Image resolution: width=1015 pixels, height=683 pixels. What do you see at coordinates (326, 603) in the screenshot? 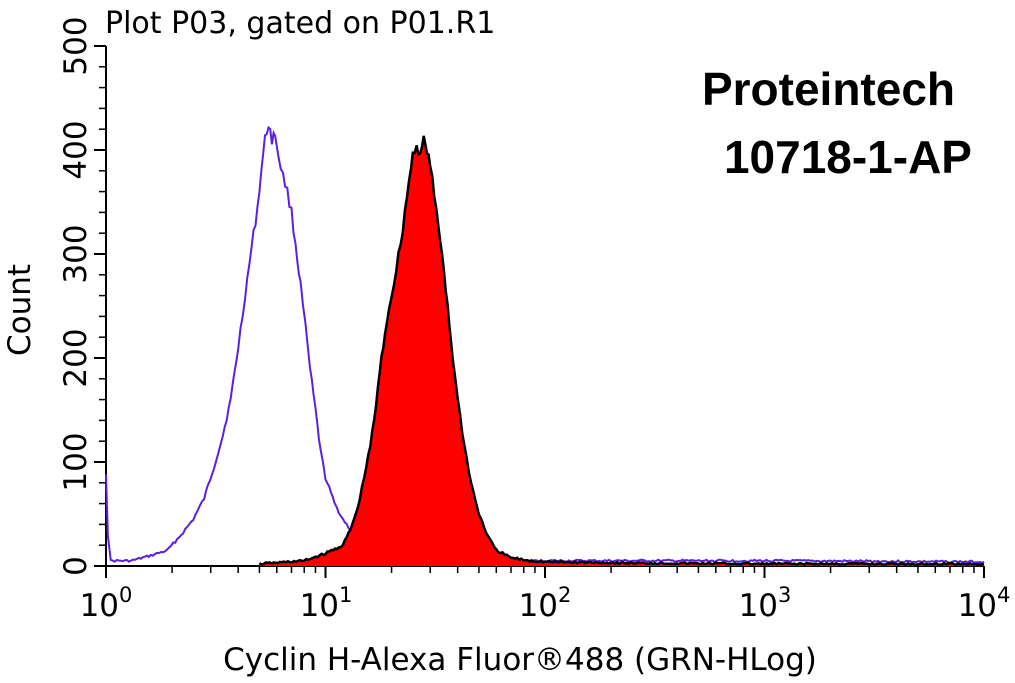
I see `x-tick-label: 10¹` at bounding box center [326, 603].